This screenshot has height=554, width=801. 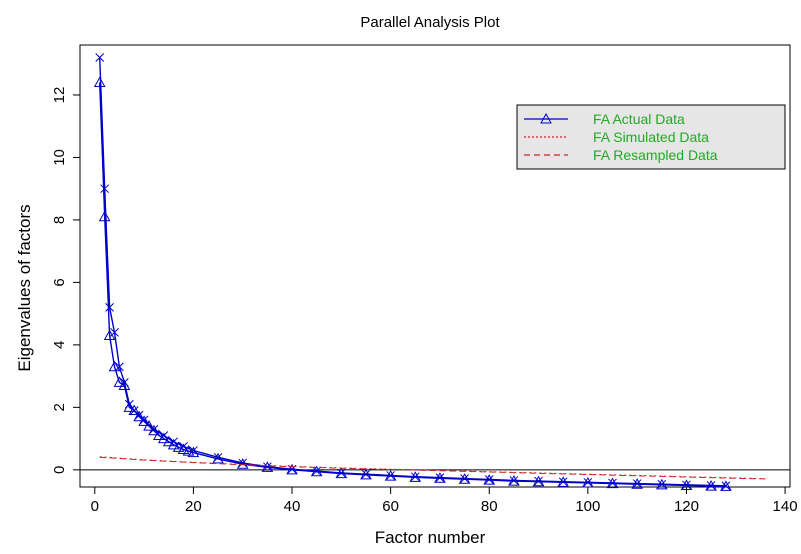 I want to click on y-tick-label: 10, so click(x=59, y=157).